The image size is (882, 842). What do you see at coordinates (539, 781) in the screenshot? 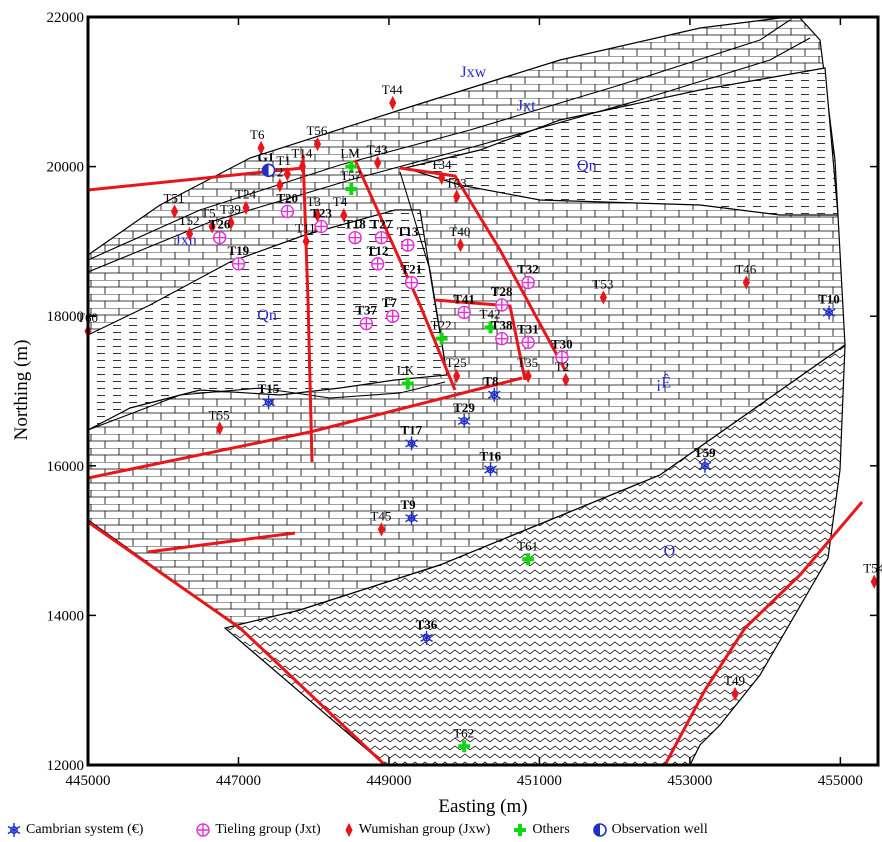
I see `x-tick-label: 451000` at bounding box center [539, 781].